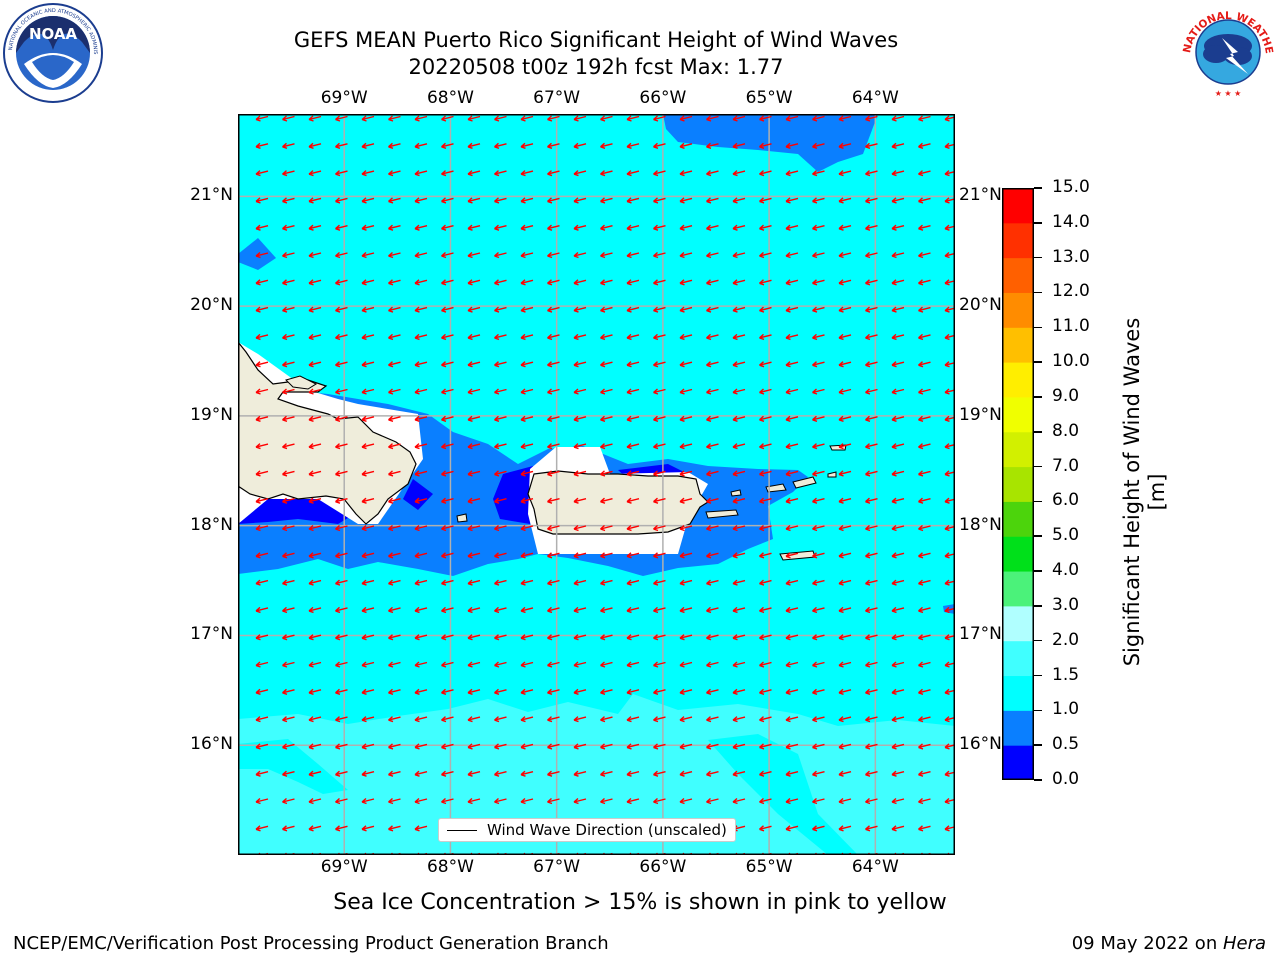 This screenshot has height=960, width=1280. Describe the element at coordinates (1071, 326) in the screenshot. I see `colorbar-tick-label: 11.0` at that location.